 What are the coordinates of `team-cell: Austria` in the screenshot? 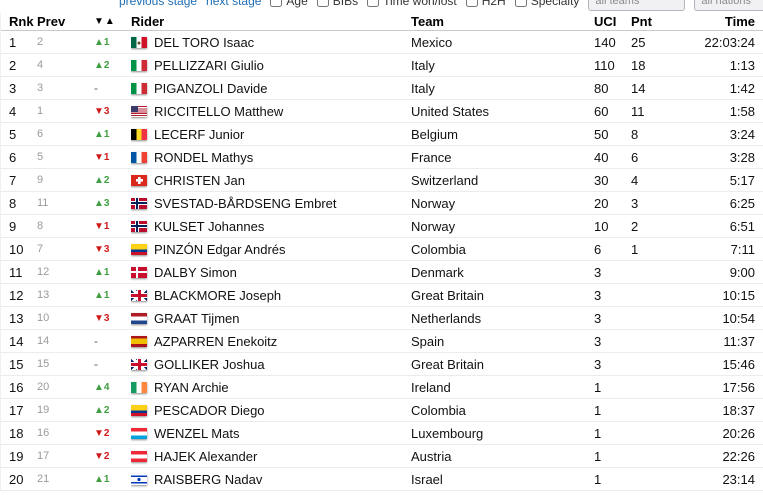 It's located at (431, 456).